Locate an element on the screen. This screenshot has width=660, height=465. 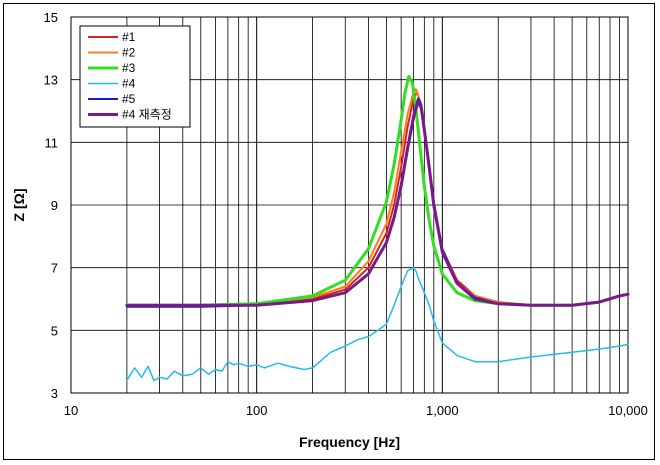
x-tick-label: 10 is located at coordinates (71, 410).